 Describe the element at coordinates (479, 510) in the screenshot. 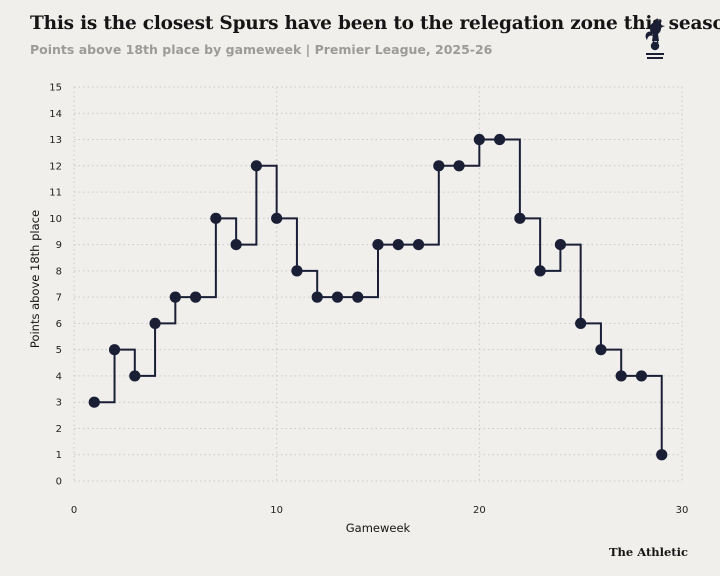

I see `x-tick-label: 20` at that location.